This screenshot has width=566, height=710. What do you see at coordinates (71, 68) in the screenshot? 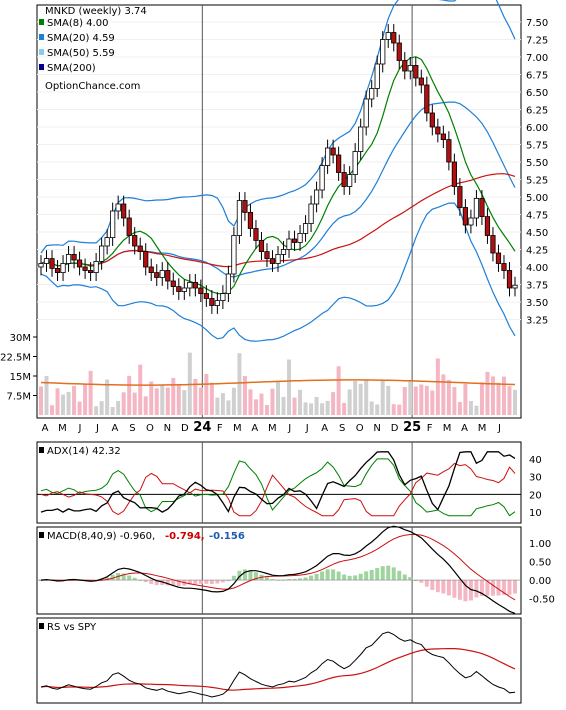
I see `legend-entry: SMA(200)` at bounding box center [71, 68].